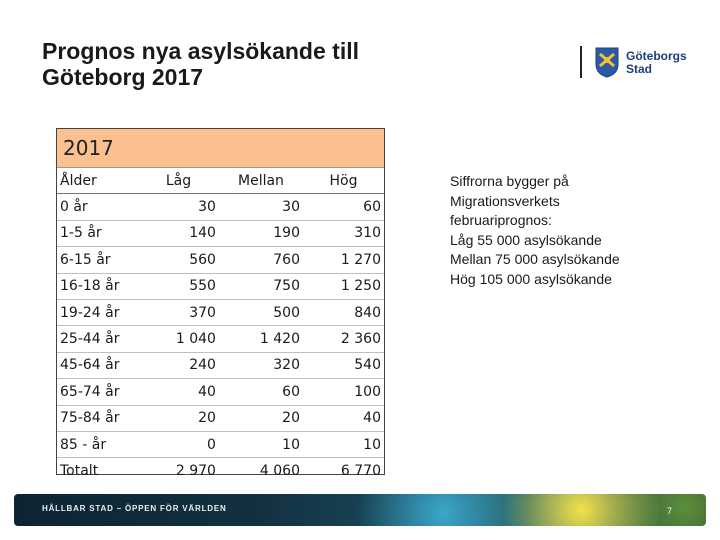 The height and width of the screenshot is (540, 720). What do you see at coordinates (97, 234) in the screenshot?
I see `cell-age: 1-5 år` at bounding box center [97, 234].